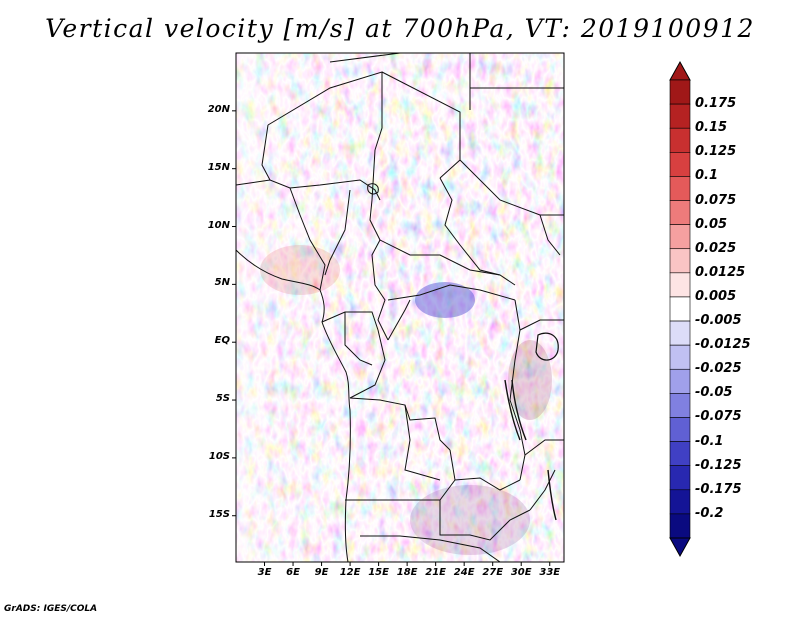  Describe the element at coordinates (718, 369) in the screenshot. I see `colorbar-label: -0.025` at that location.